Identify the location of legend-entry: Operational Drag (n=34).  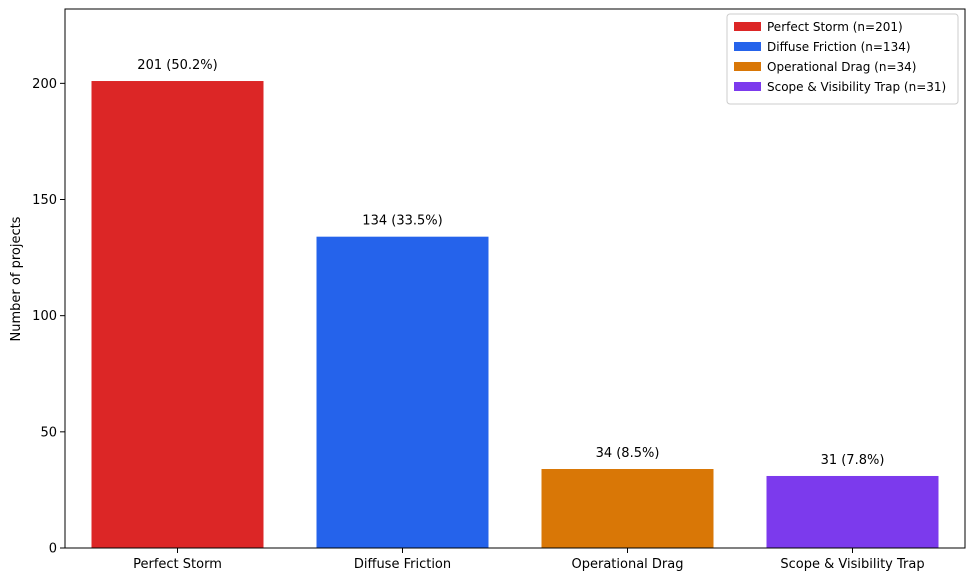
(841, 67).